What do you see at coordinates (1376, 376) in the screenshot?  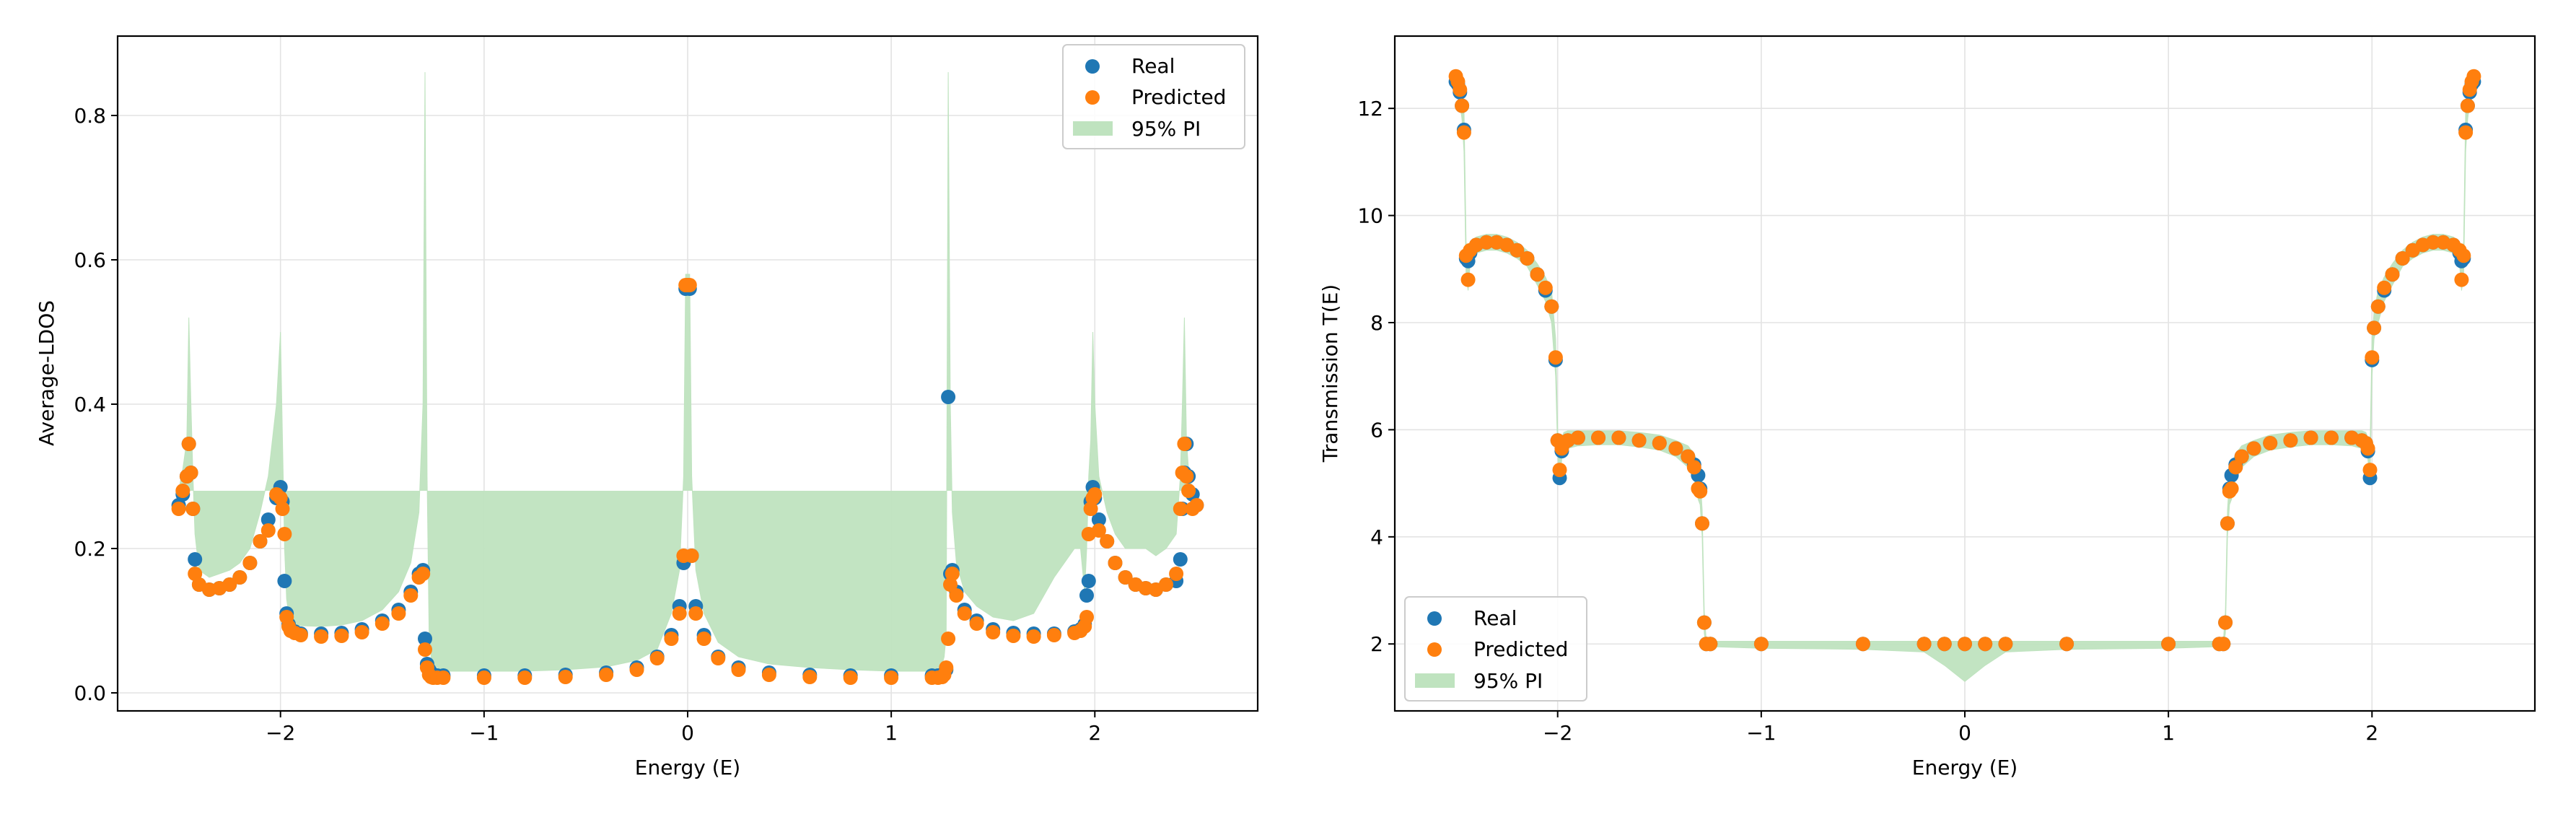 I see `transmission-y-ticks: 2 4 6 8 10 12` at bounding box center [1376, 376].